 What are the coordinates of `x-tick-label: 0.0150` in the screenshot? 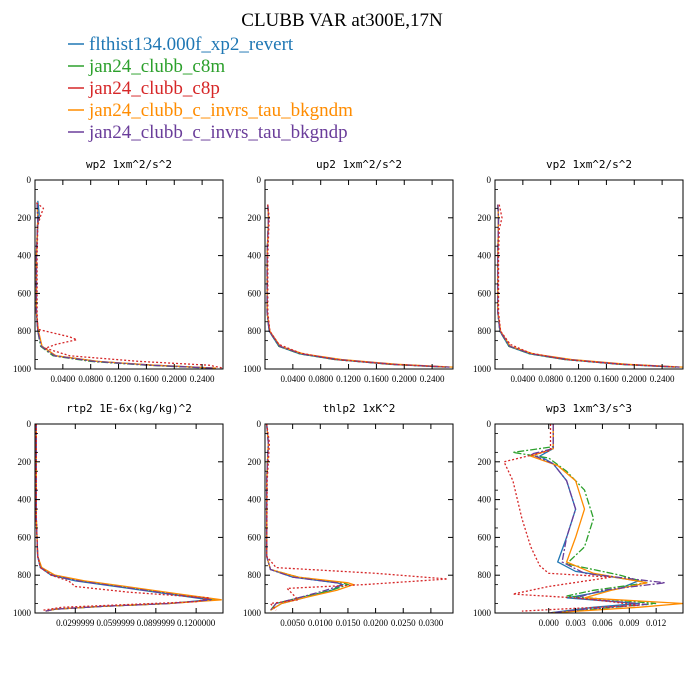 It's located at (348, 623).